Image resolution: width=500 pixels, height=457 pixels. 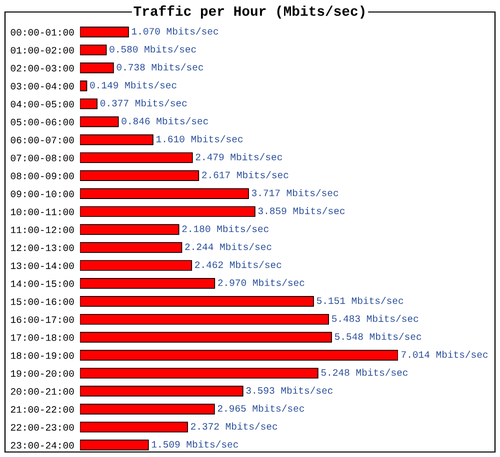 What do you see at coordinates (239, 156) in the screenshot?
I see `data-label: 2.479 Mbits/sec` at bounding box center [239, 156].